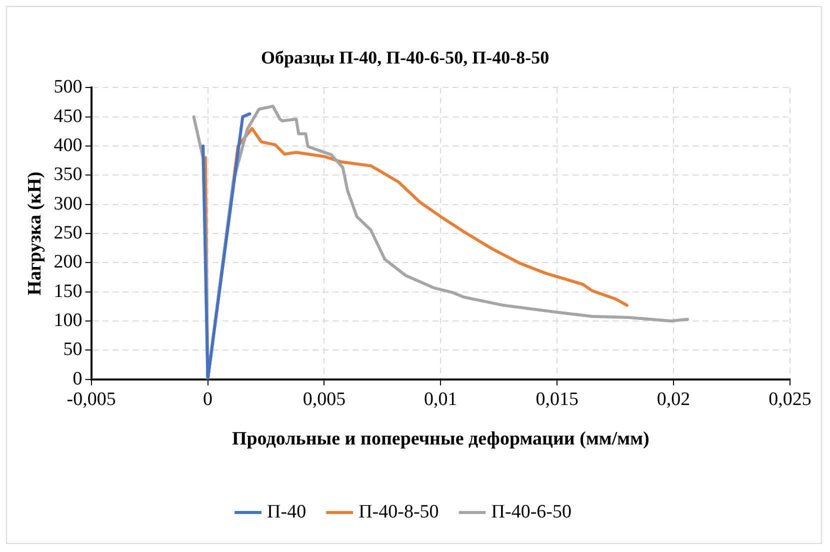 Image resolution: width=830 pixels, height=552 pixels. I want to click on x-tick-label: 0,025, so click(790, 399).